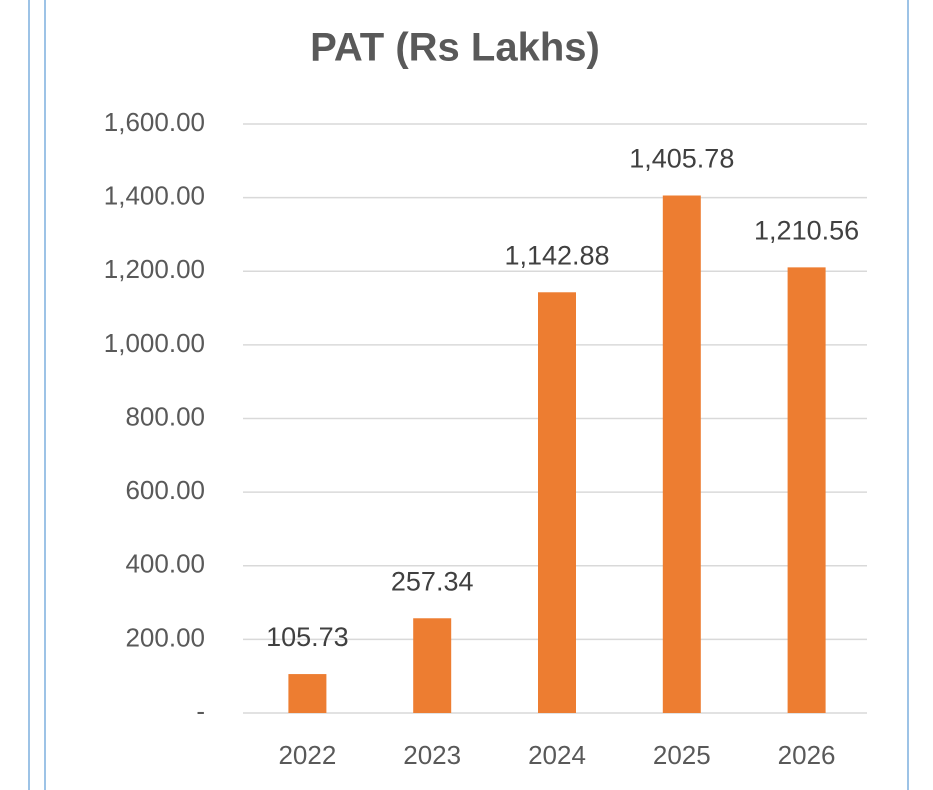  What do you see at coordinates (681, 159) in the screenshot?
I see `data-label: 1,405.78` at bounding box center [681, 159].